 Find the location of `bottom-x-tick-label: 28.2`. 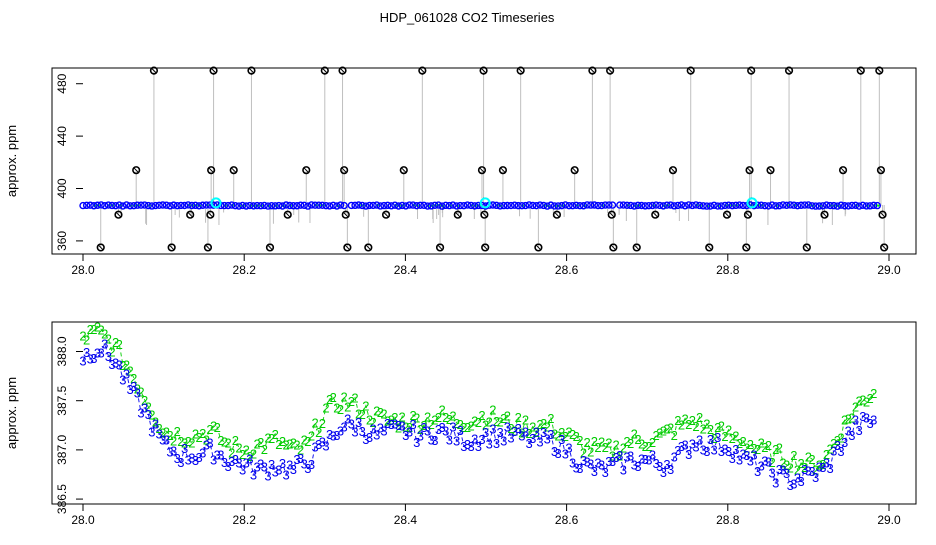

bottom-x-tick-label: 28.2 is located at coordinates (245, 520).